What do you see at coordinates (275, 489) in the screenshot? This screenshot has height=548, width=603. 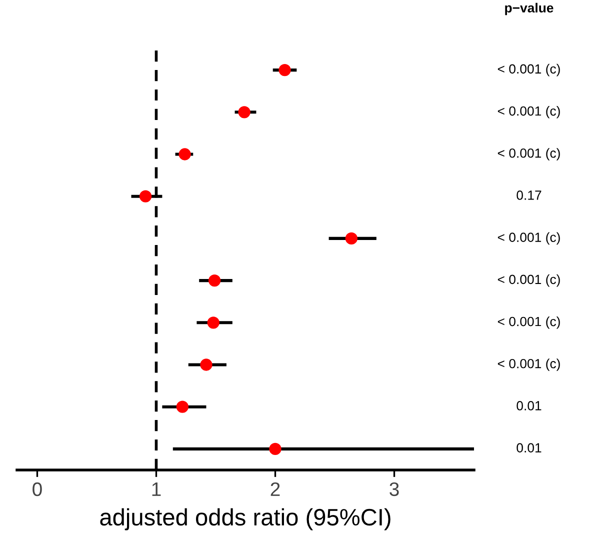 I see `x-tick-label: 2` at bounding box center [275, 489].